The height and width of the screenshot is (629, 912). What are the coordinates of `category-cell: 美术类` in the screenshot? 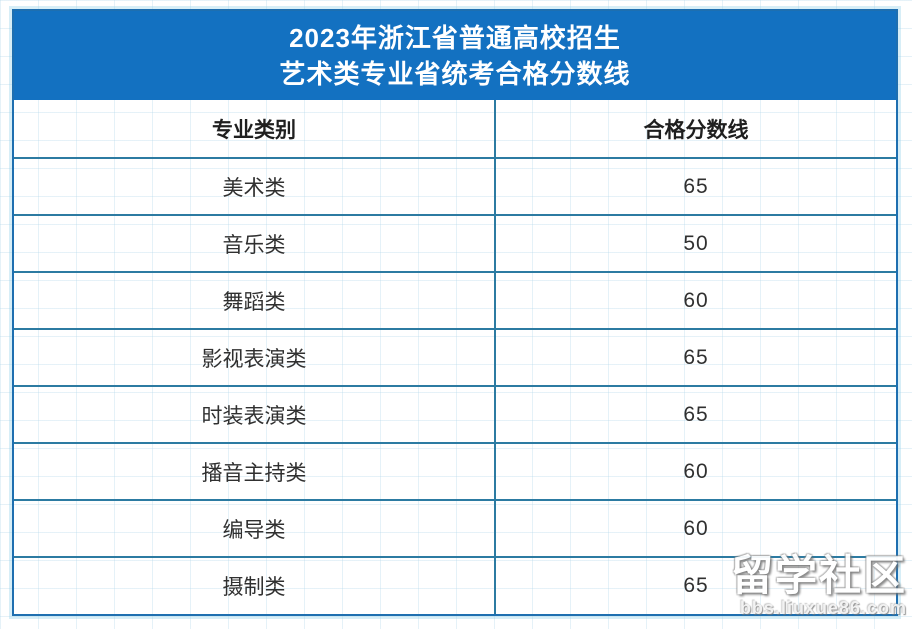 It's located at (255, 186).